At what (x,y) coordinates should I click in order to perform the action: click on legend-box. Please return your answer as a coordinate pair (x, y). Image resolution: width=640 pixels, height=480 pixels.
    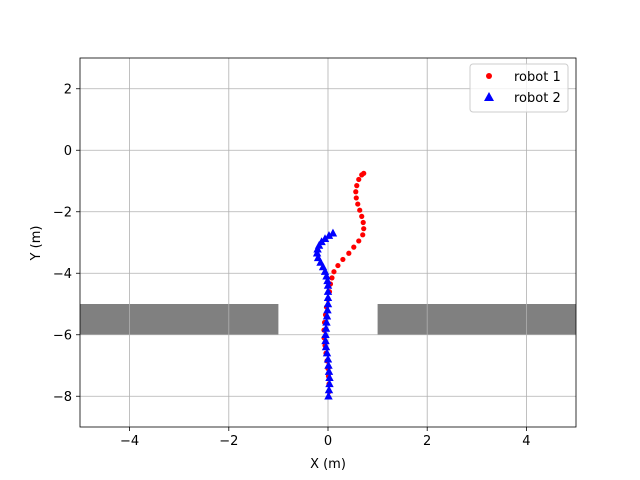
    Looking at the image, I should click on (519, 88).